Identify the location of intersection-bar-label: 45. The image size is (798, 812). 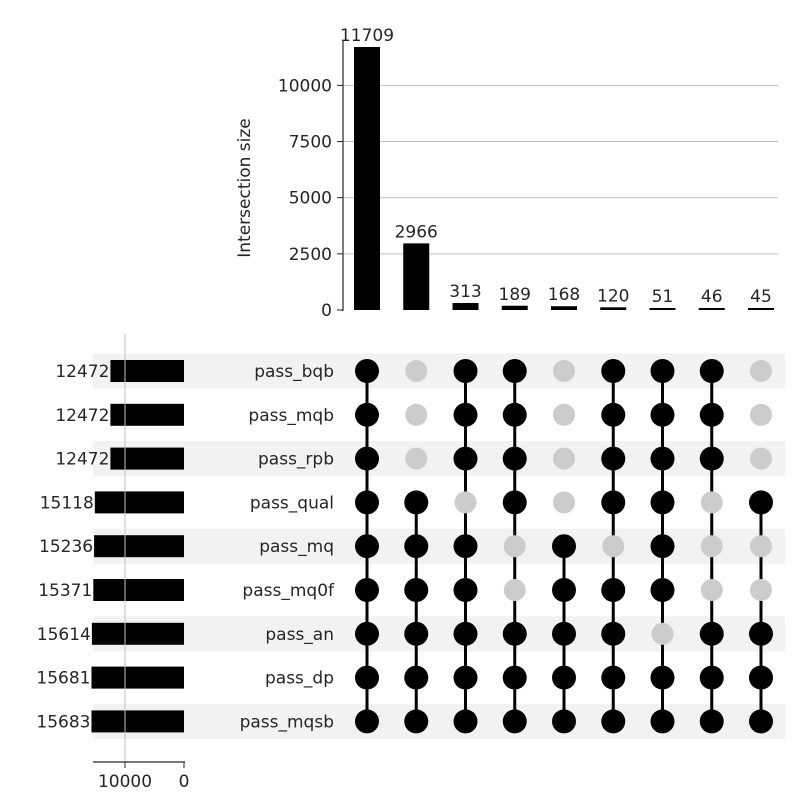
(761, 297).